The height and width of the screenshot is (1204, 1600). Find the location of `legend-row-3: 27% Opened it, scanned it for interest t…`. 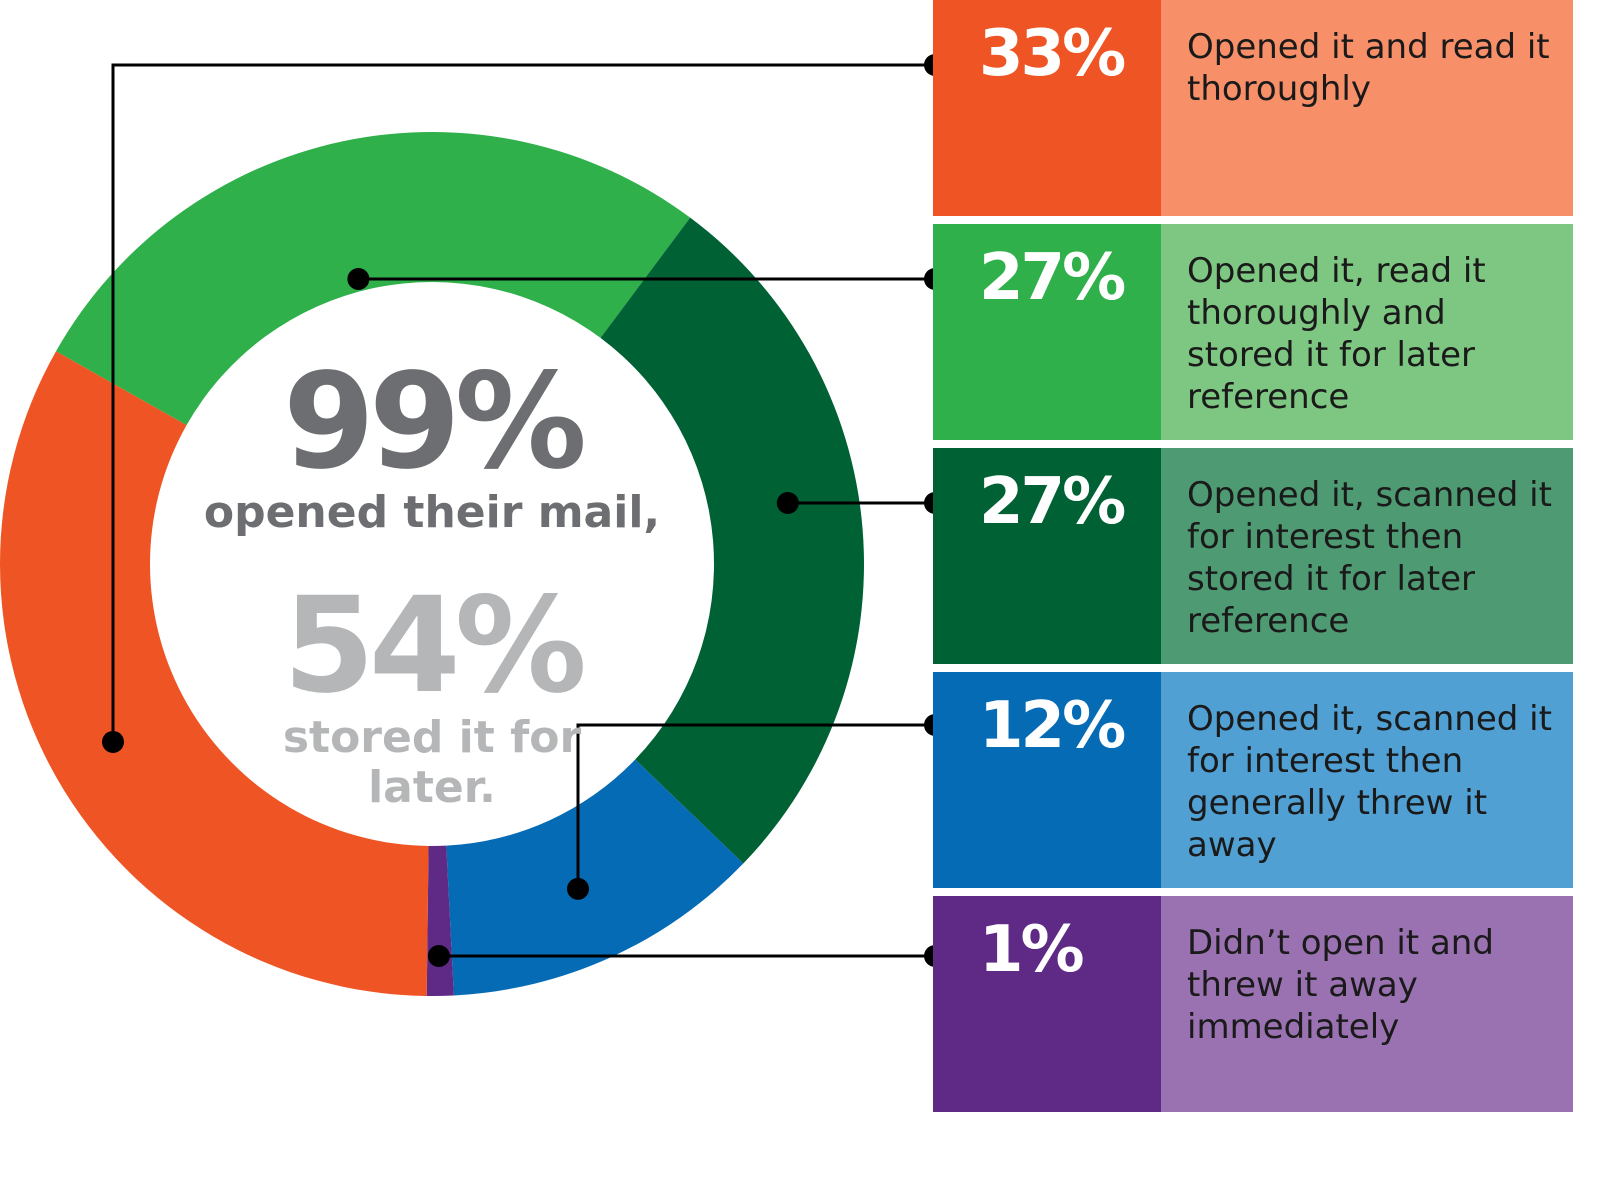

legend-row-3: 27% Opened it, scanned it for interest t… is located at coordinates (1253, 556).